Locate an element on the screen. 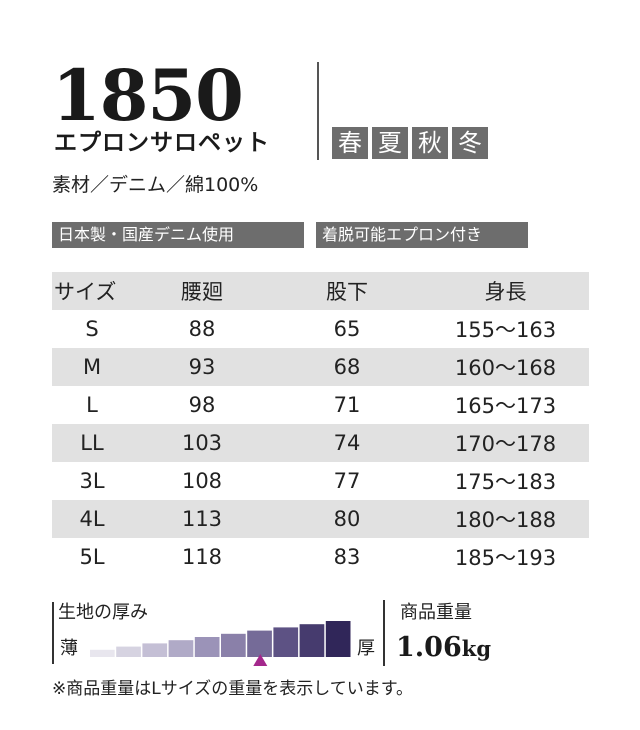 This screenshot has width=640, height=730. weight-label: 商品重量 is located at coordinates (436, 612).